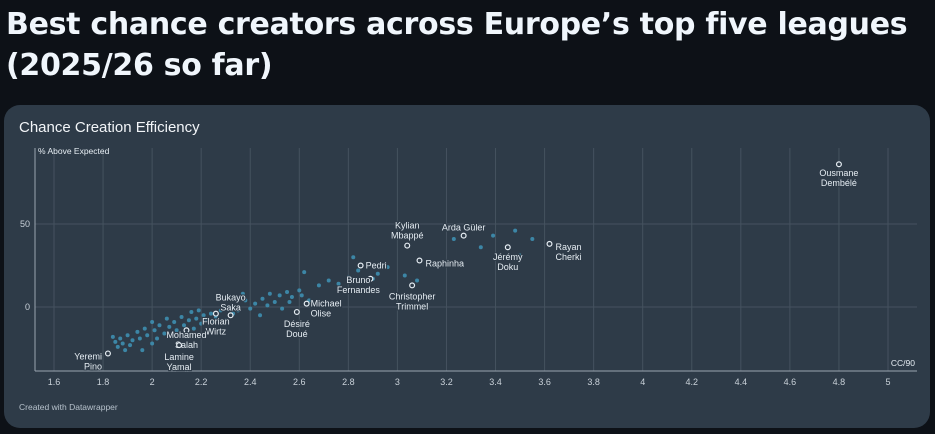  Describe the element at coordinates (358, 280) in the screenshot. I see `player-label: Bruno` at that location.